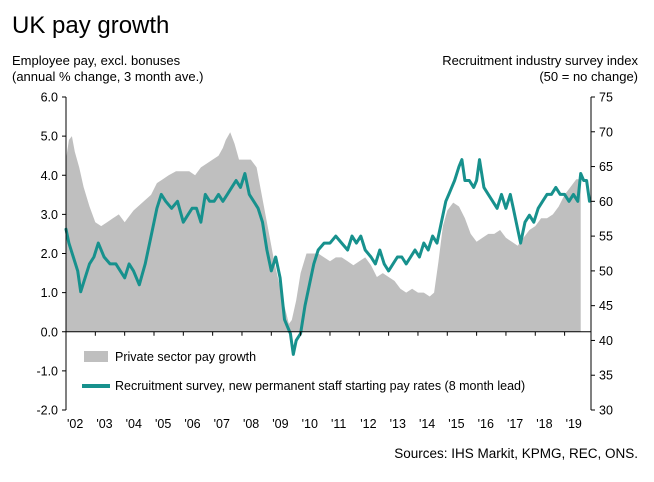 The image size is (654, 482). I want to click on left-tick-label: 0.0, so click(49, 332).